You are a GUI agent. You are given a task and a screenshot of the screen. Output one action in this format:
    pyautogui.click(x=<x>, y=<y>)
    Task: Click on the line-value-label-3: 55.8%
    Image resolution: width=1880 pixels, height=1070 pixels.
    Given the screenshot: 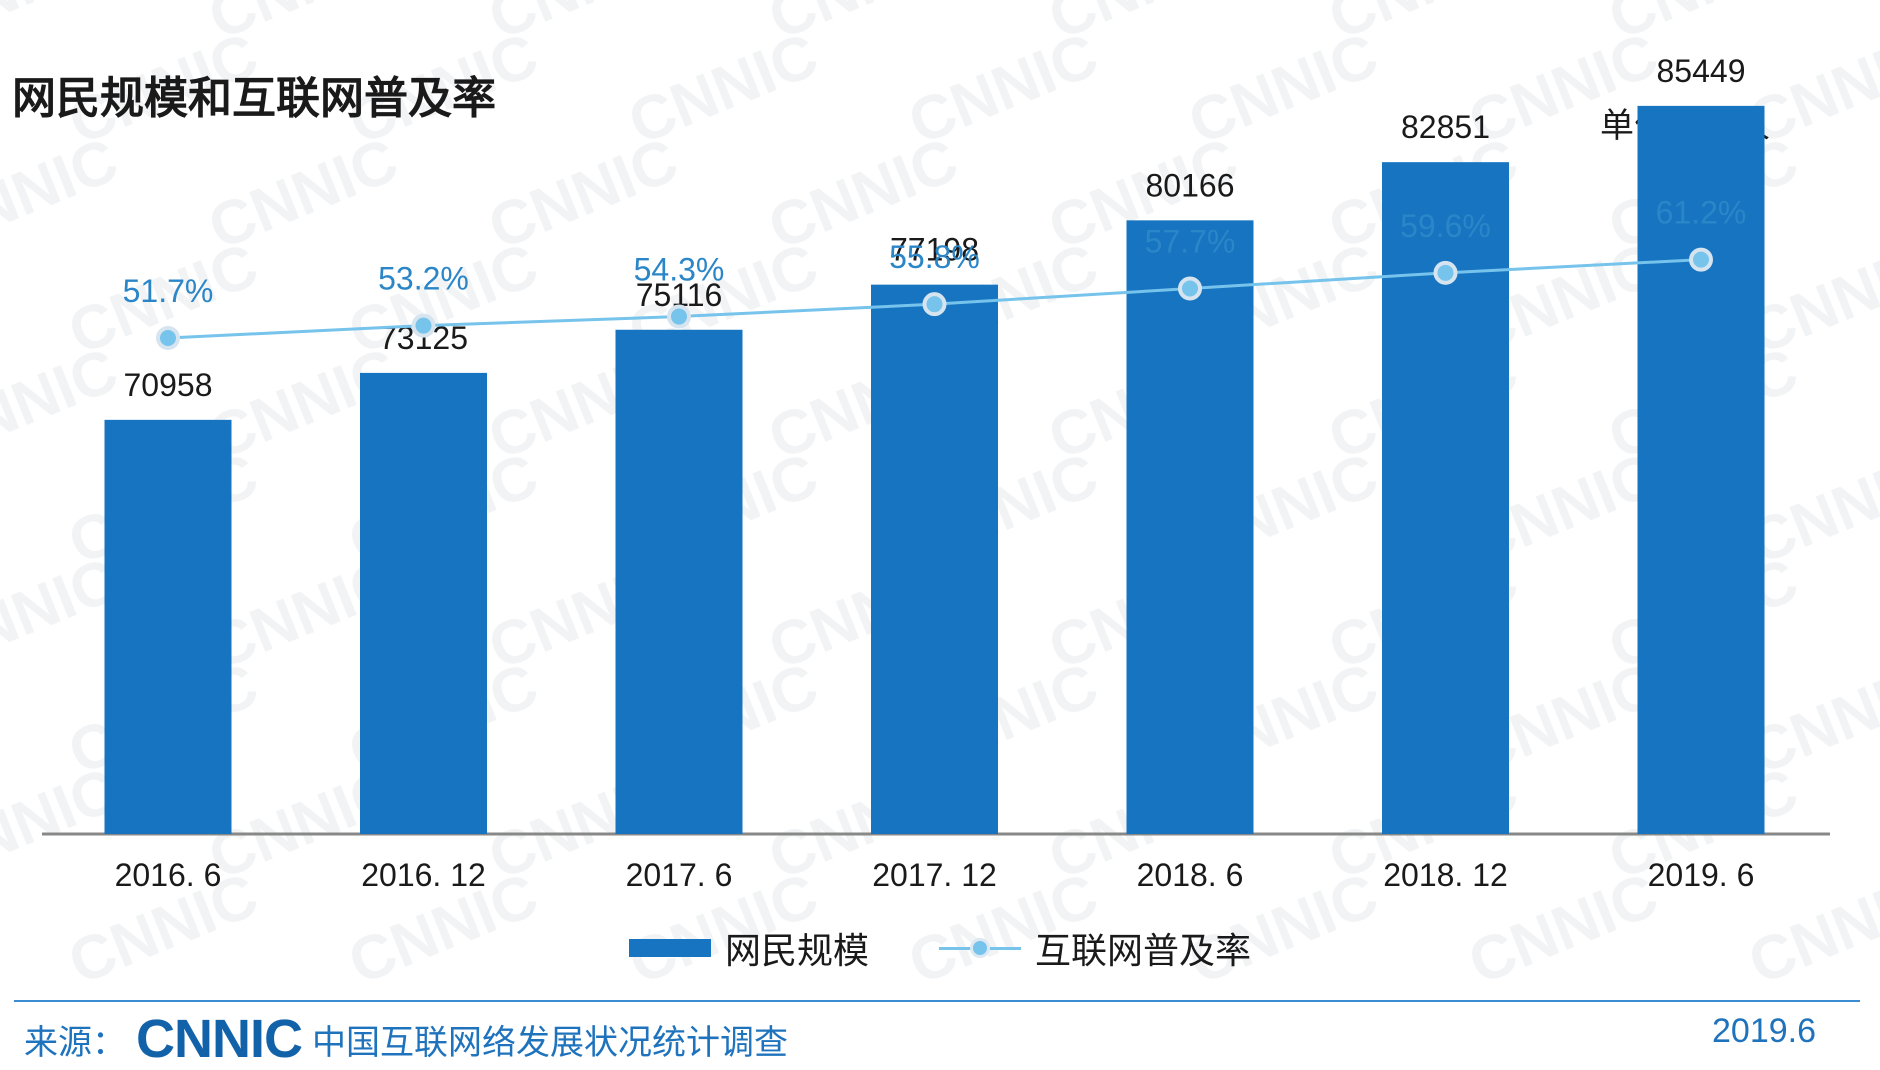 What is the action you would take?
    pyautogui.click(x=934, y=257)
    